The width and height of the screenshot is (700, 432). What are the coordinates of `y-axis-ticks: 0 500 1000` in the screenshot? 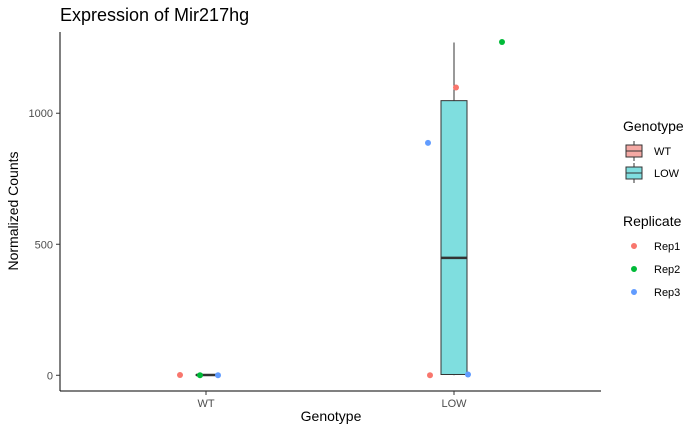 It's located at (44, 245).